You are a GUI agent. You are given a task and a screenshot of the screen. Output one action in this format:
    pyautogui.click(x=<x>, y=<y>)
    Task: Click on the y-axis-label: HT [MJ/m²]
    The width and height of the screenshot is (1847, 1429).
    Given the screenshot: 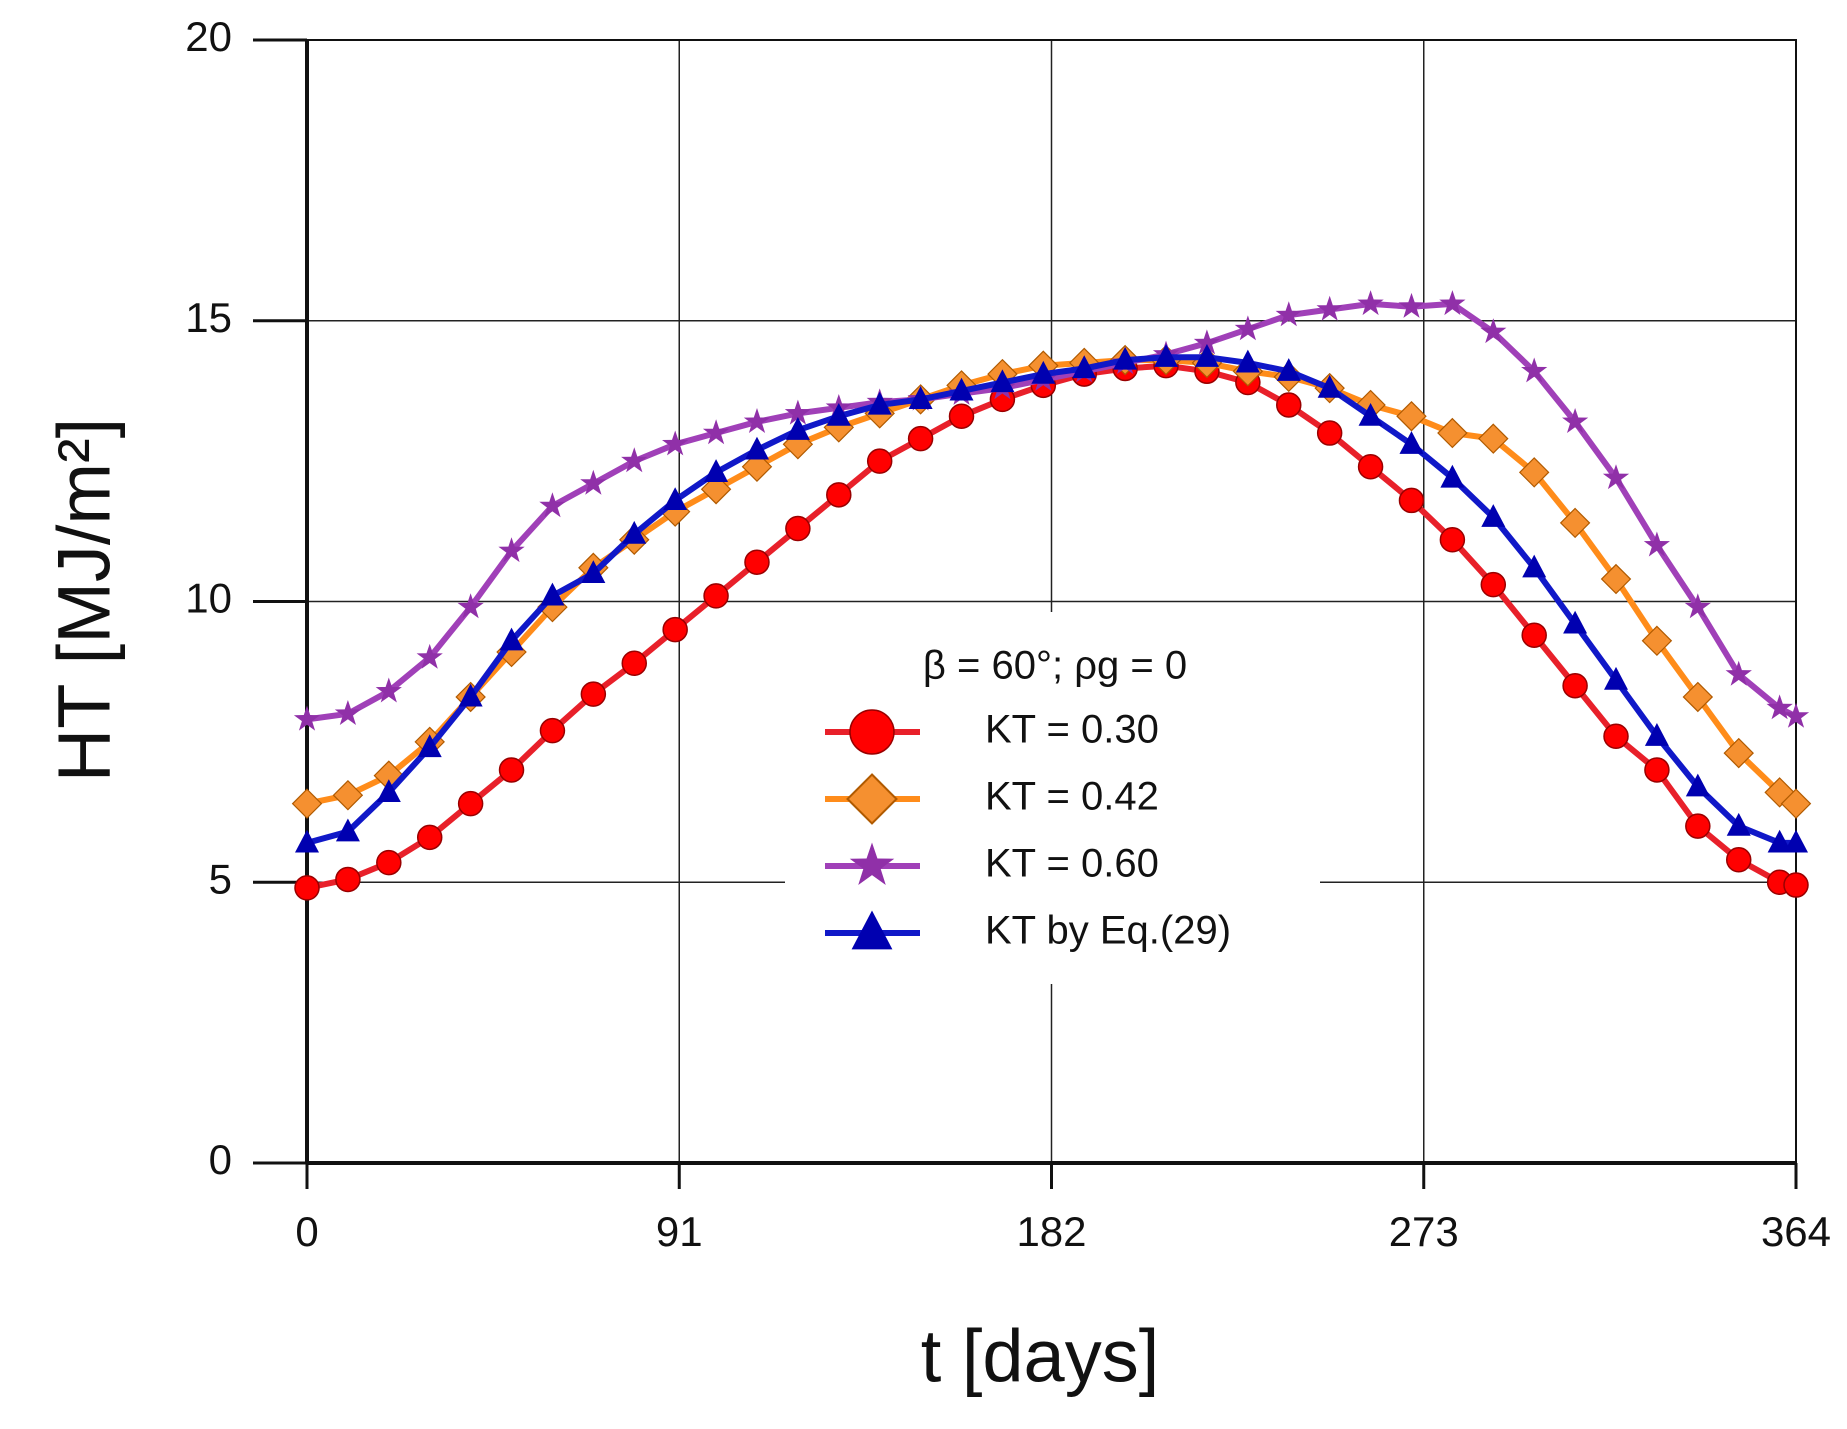 What is the action you would take?
    pyautogui.click(x=84, y=600)
    